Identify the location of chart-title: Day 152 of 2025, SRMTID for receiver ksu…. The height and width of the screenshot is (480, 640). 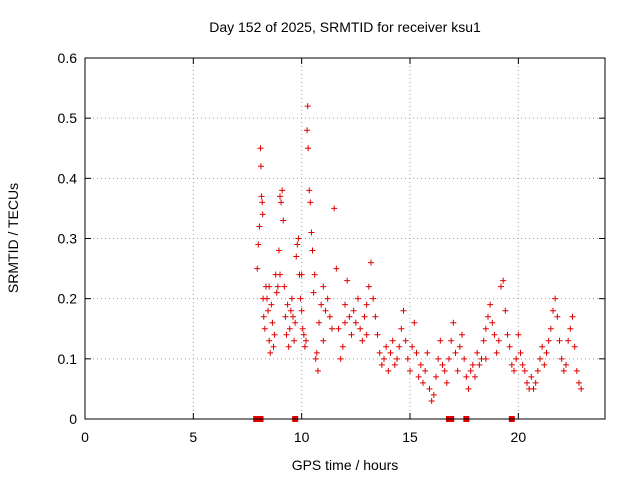
(345, 27).